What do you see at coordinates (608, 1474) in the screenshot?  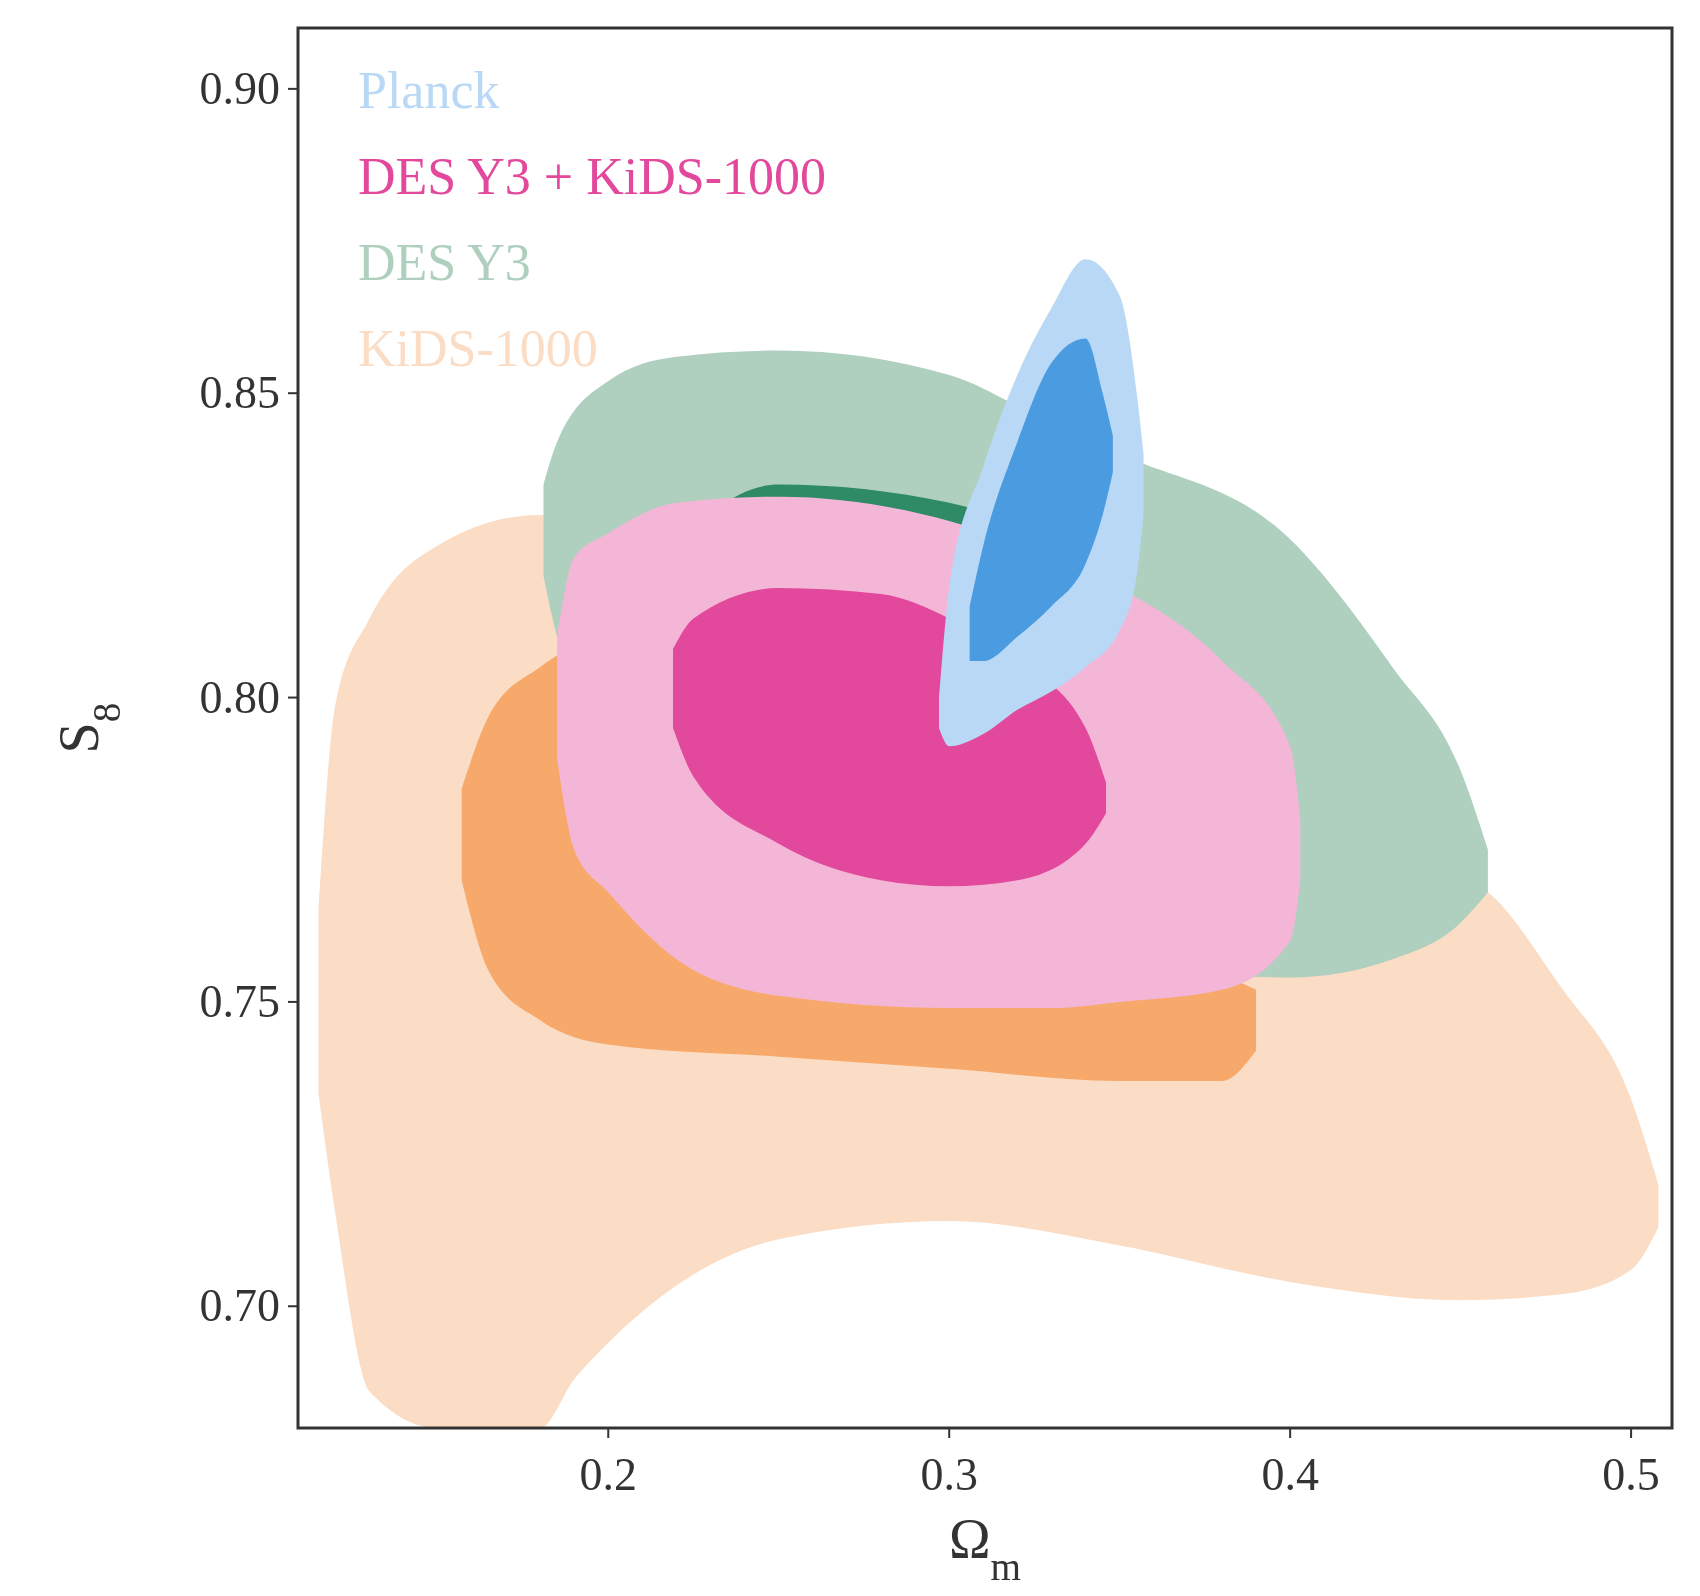 I see `x-tick-label: 0.2` at bounding box center [608, 1474].